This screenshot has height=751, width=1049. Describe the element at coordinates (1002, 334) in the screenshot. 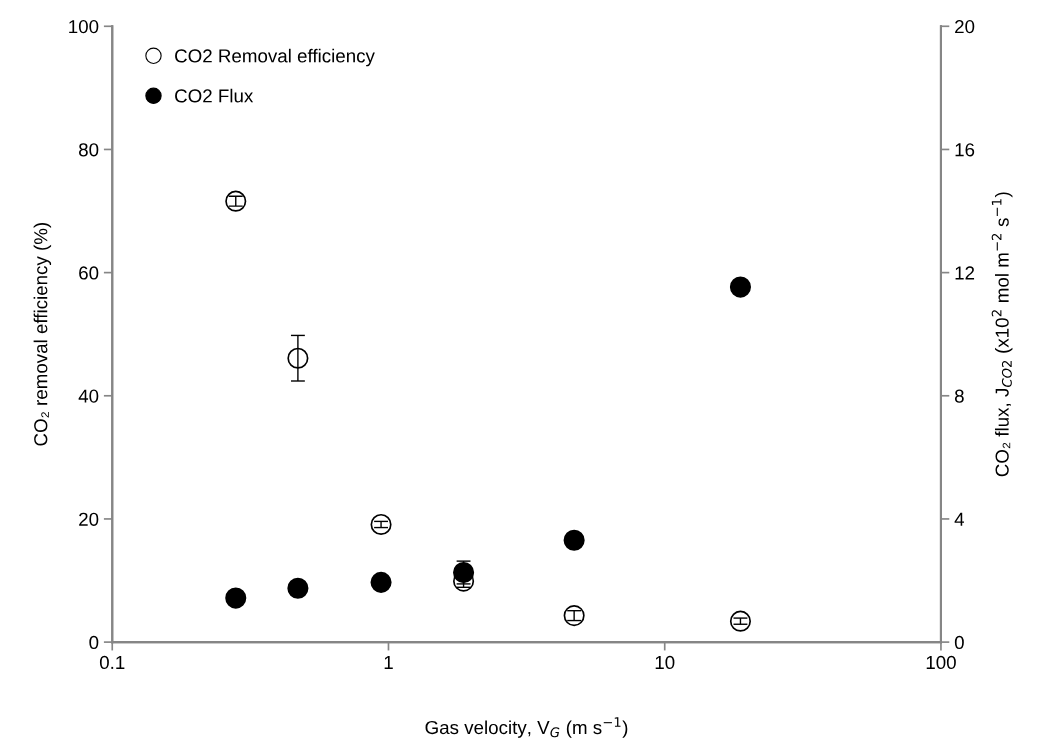

I see `text: CO₂ flux, J$_{CO2}$ (x10$^{2}$ mol m$^{−2}$ s$^{−1}$)` at that location.